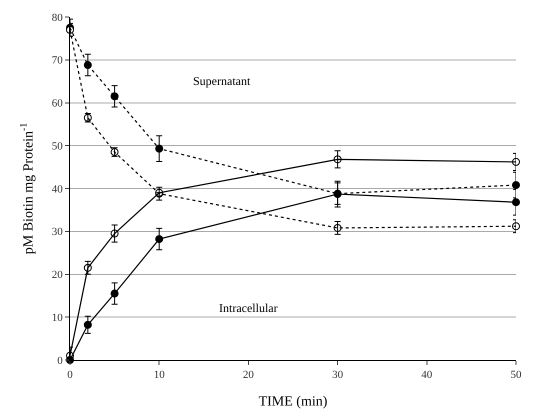 This screenshot has width=534, height=418. What do you see at coordinates (58, 275) in the screenshot?
I see `y-tick-label: 20` at bounding box center [58, 275].